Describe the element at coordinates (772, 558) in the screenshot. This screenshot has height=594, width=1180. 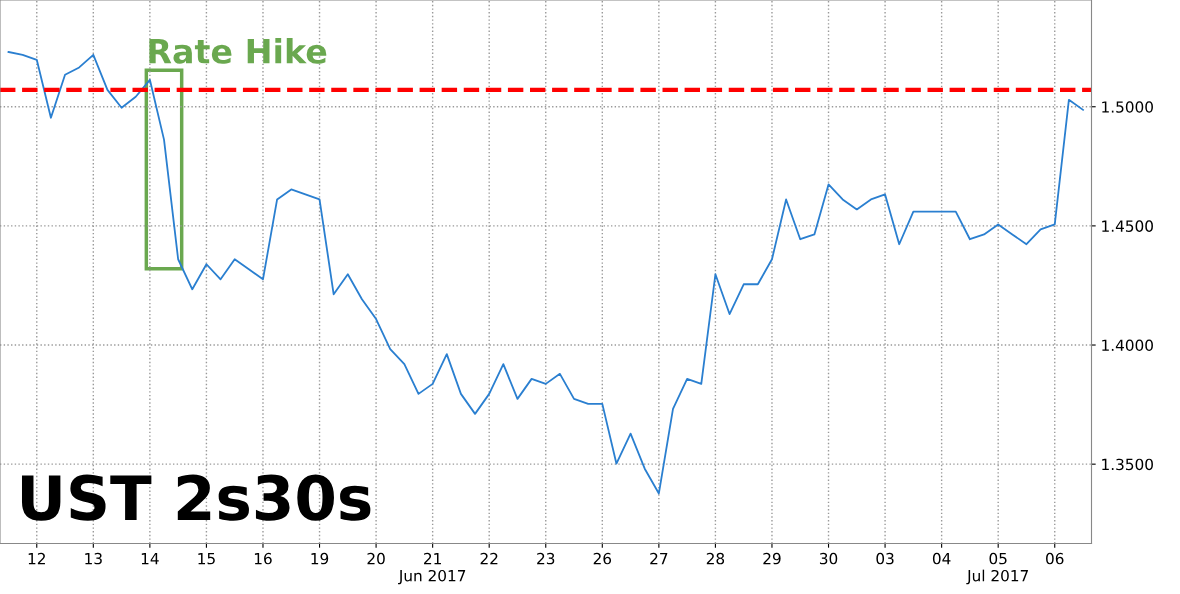
I see `x-tick-label: 29` at that location.